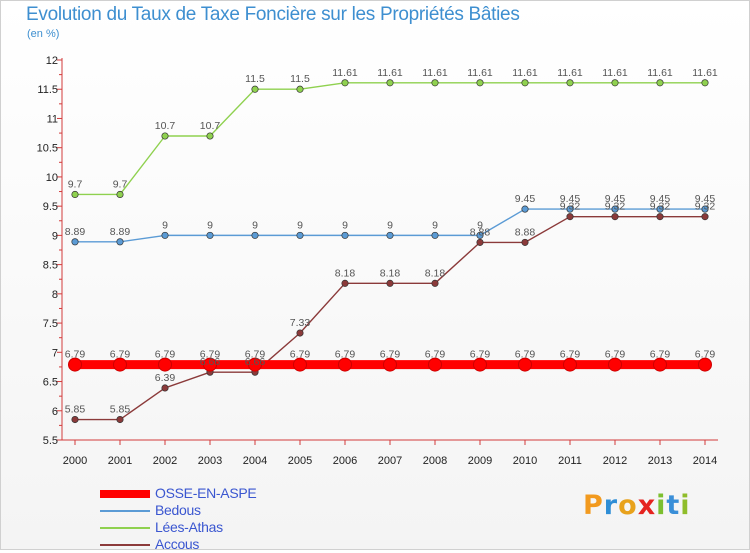 The height and width of the screenshot is (553, 750). Describe the element at coordinates (435, 461) in the screenshot. I see `x-tick-label: 2008` at that location.